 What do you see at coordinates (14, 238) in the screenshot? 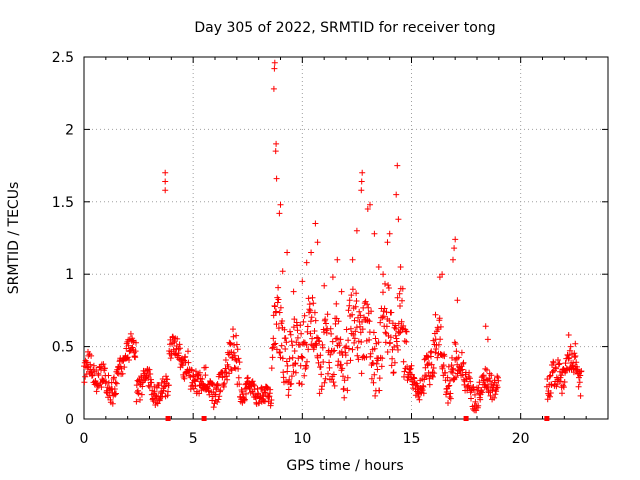
I see `y-axis-title: SRMTID / TECUs` at bounding box center [14, 238].